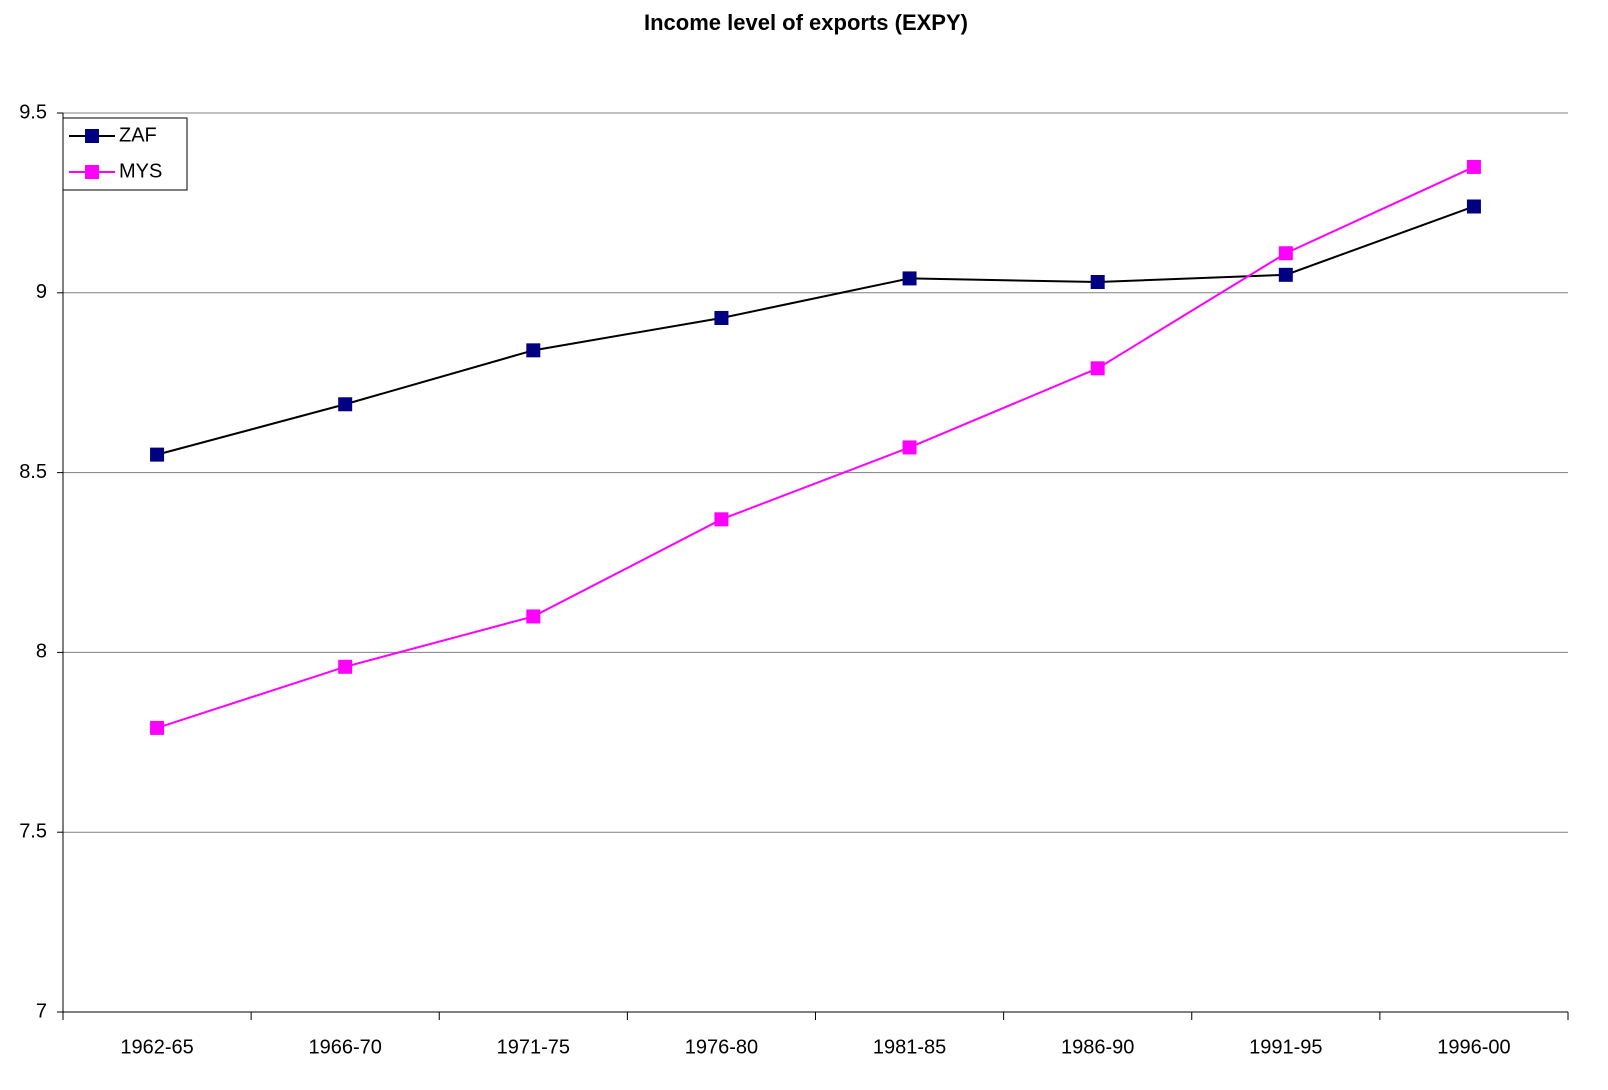 This screenshot has width=1608, height=1090. What do you see at coordinates (533, 1047) in the screenshot?
I see `x-tick-label: 1971-75` at bounding box center [533, 1047].